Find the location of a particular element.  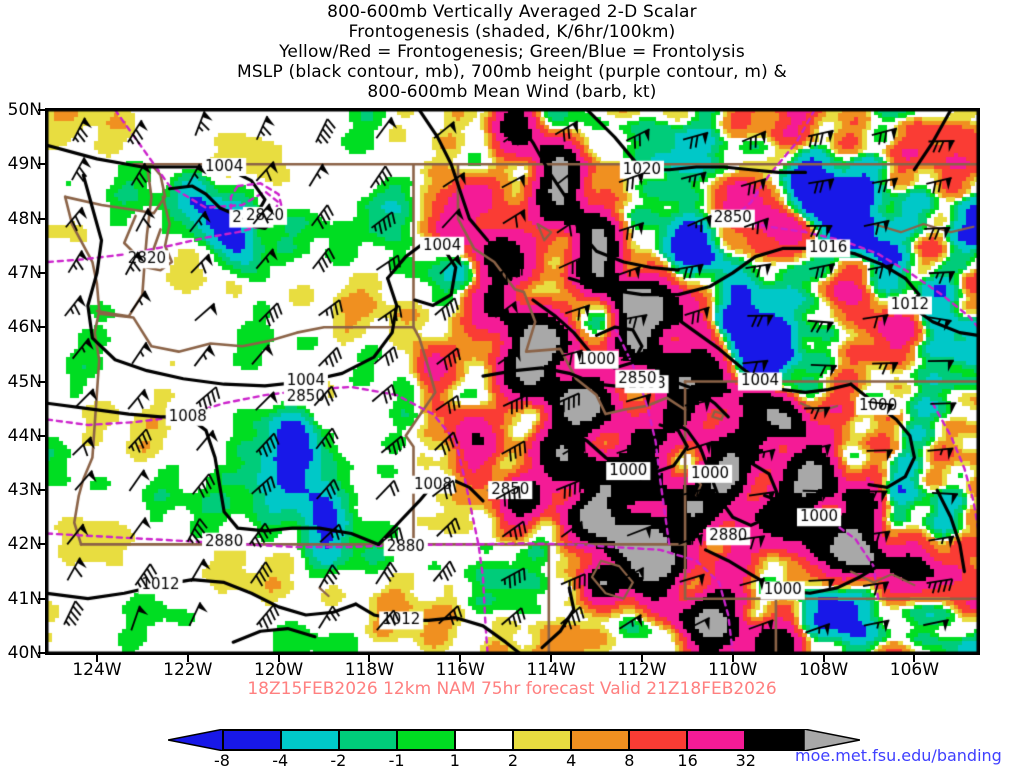

lon-tick-label-108W: 108W is located at coordinates (823, 670).